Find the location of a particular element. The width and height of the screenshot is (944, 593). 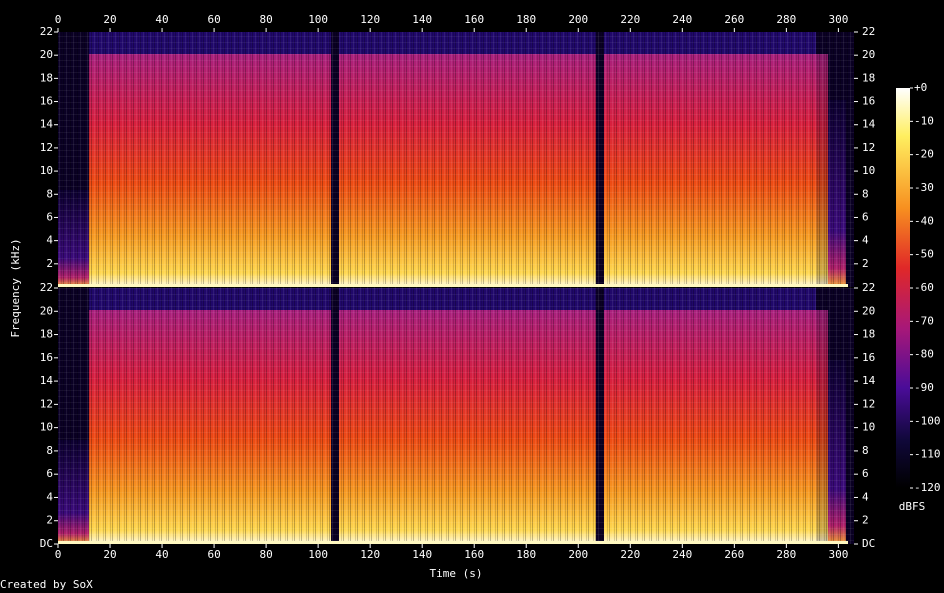

x-tick-label-top: 80 is located at coordinates (265, 19).